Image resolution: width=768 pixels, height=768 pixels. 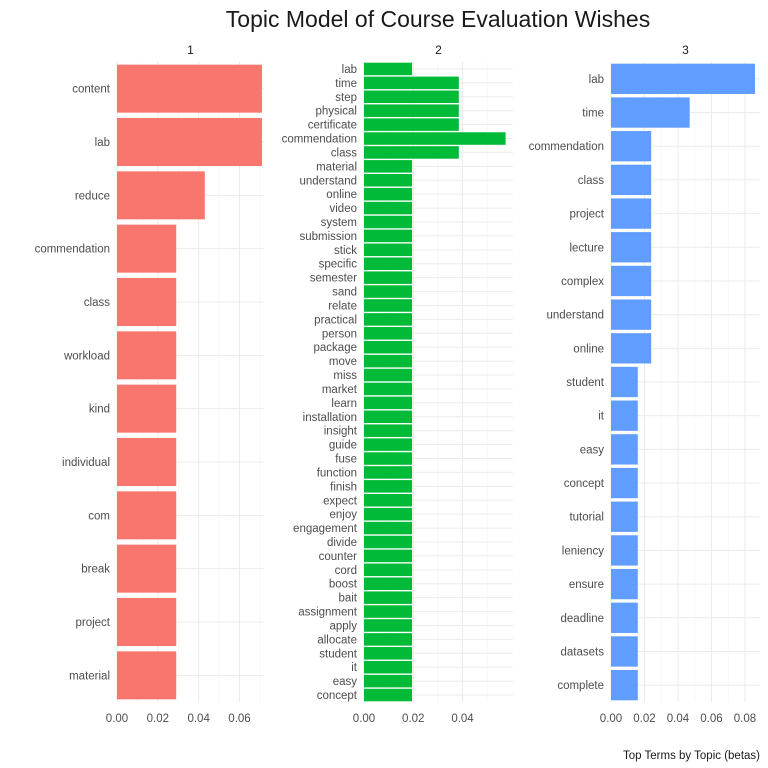 What do you see at coordinates (711, 719) in the screenshot?
I see `x-tick-label: 0.06` at bounding box center [711, 719].